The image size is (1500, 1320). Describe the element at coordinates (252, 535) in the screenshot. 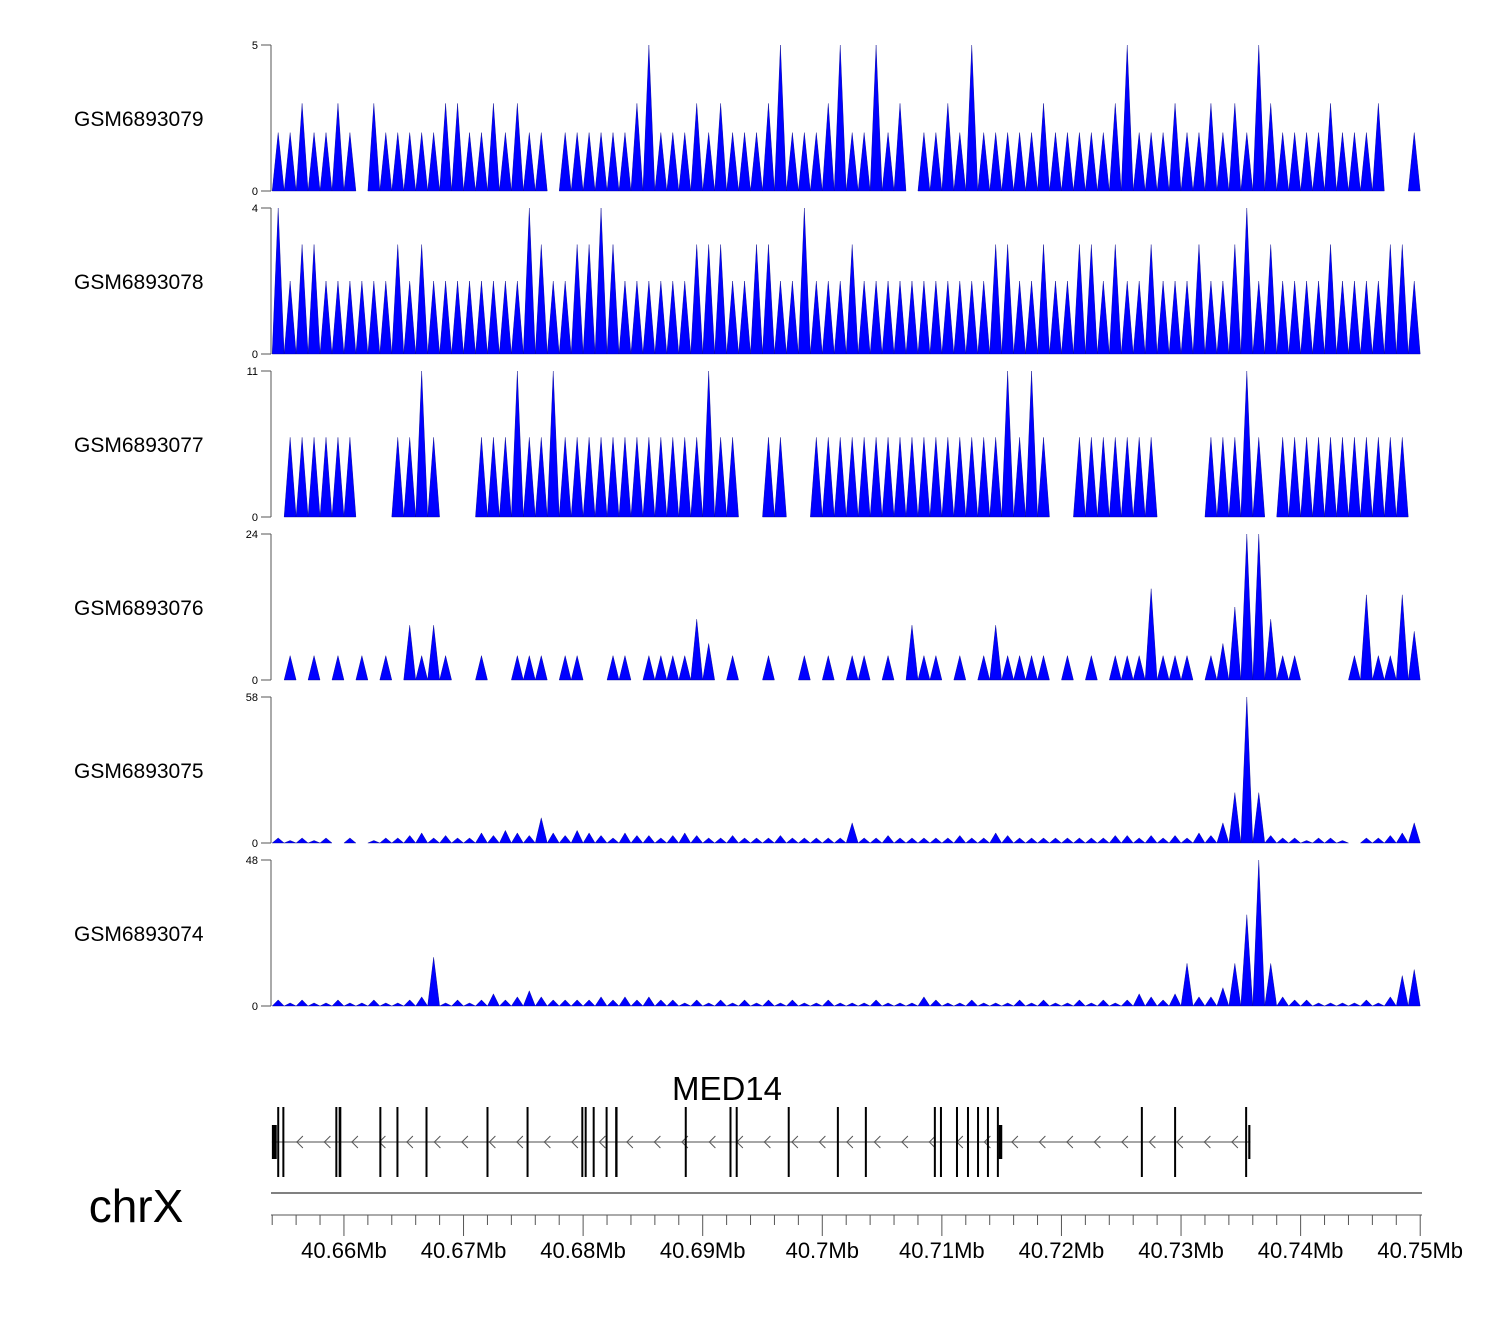

I see `y-tick-label-max: 24` at that location.